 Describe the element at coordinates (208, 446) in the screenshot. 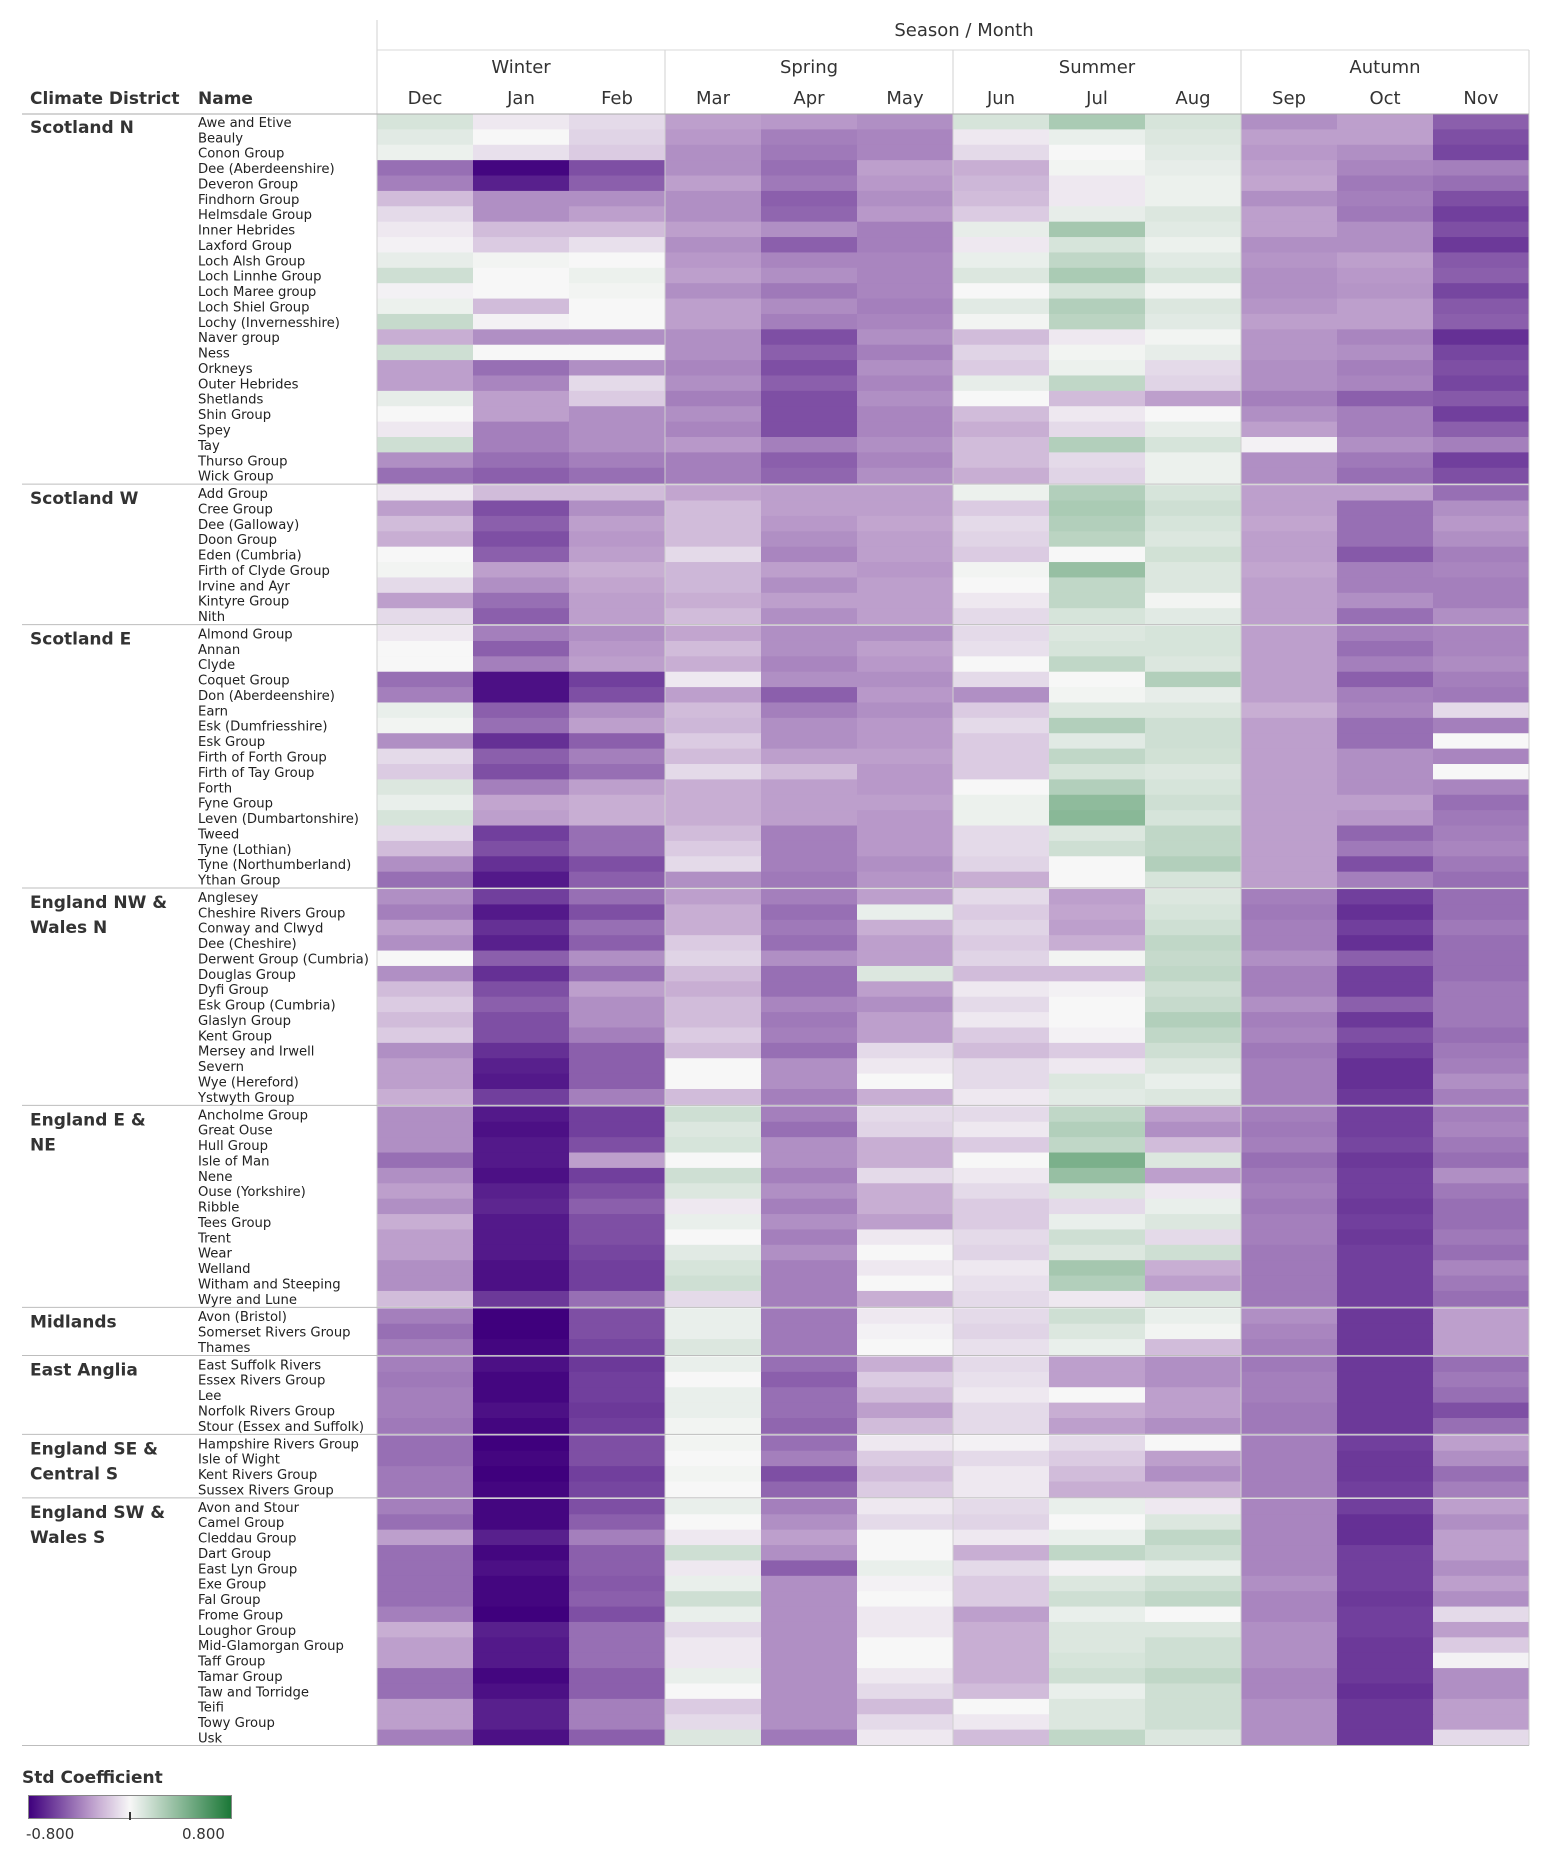

I see `row-label: Tay` at that location.